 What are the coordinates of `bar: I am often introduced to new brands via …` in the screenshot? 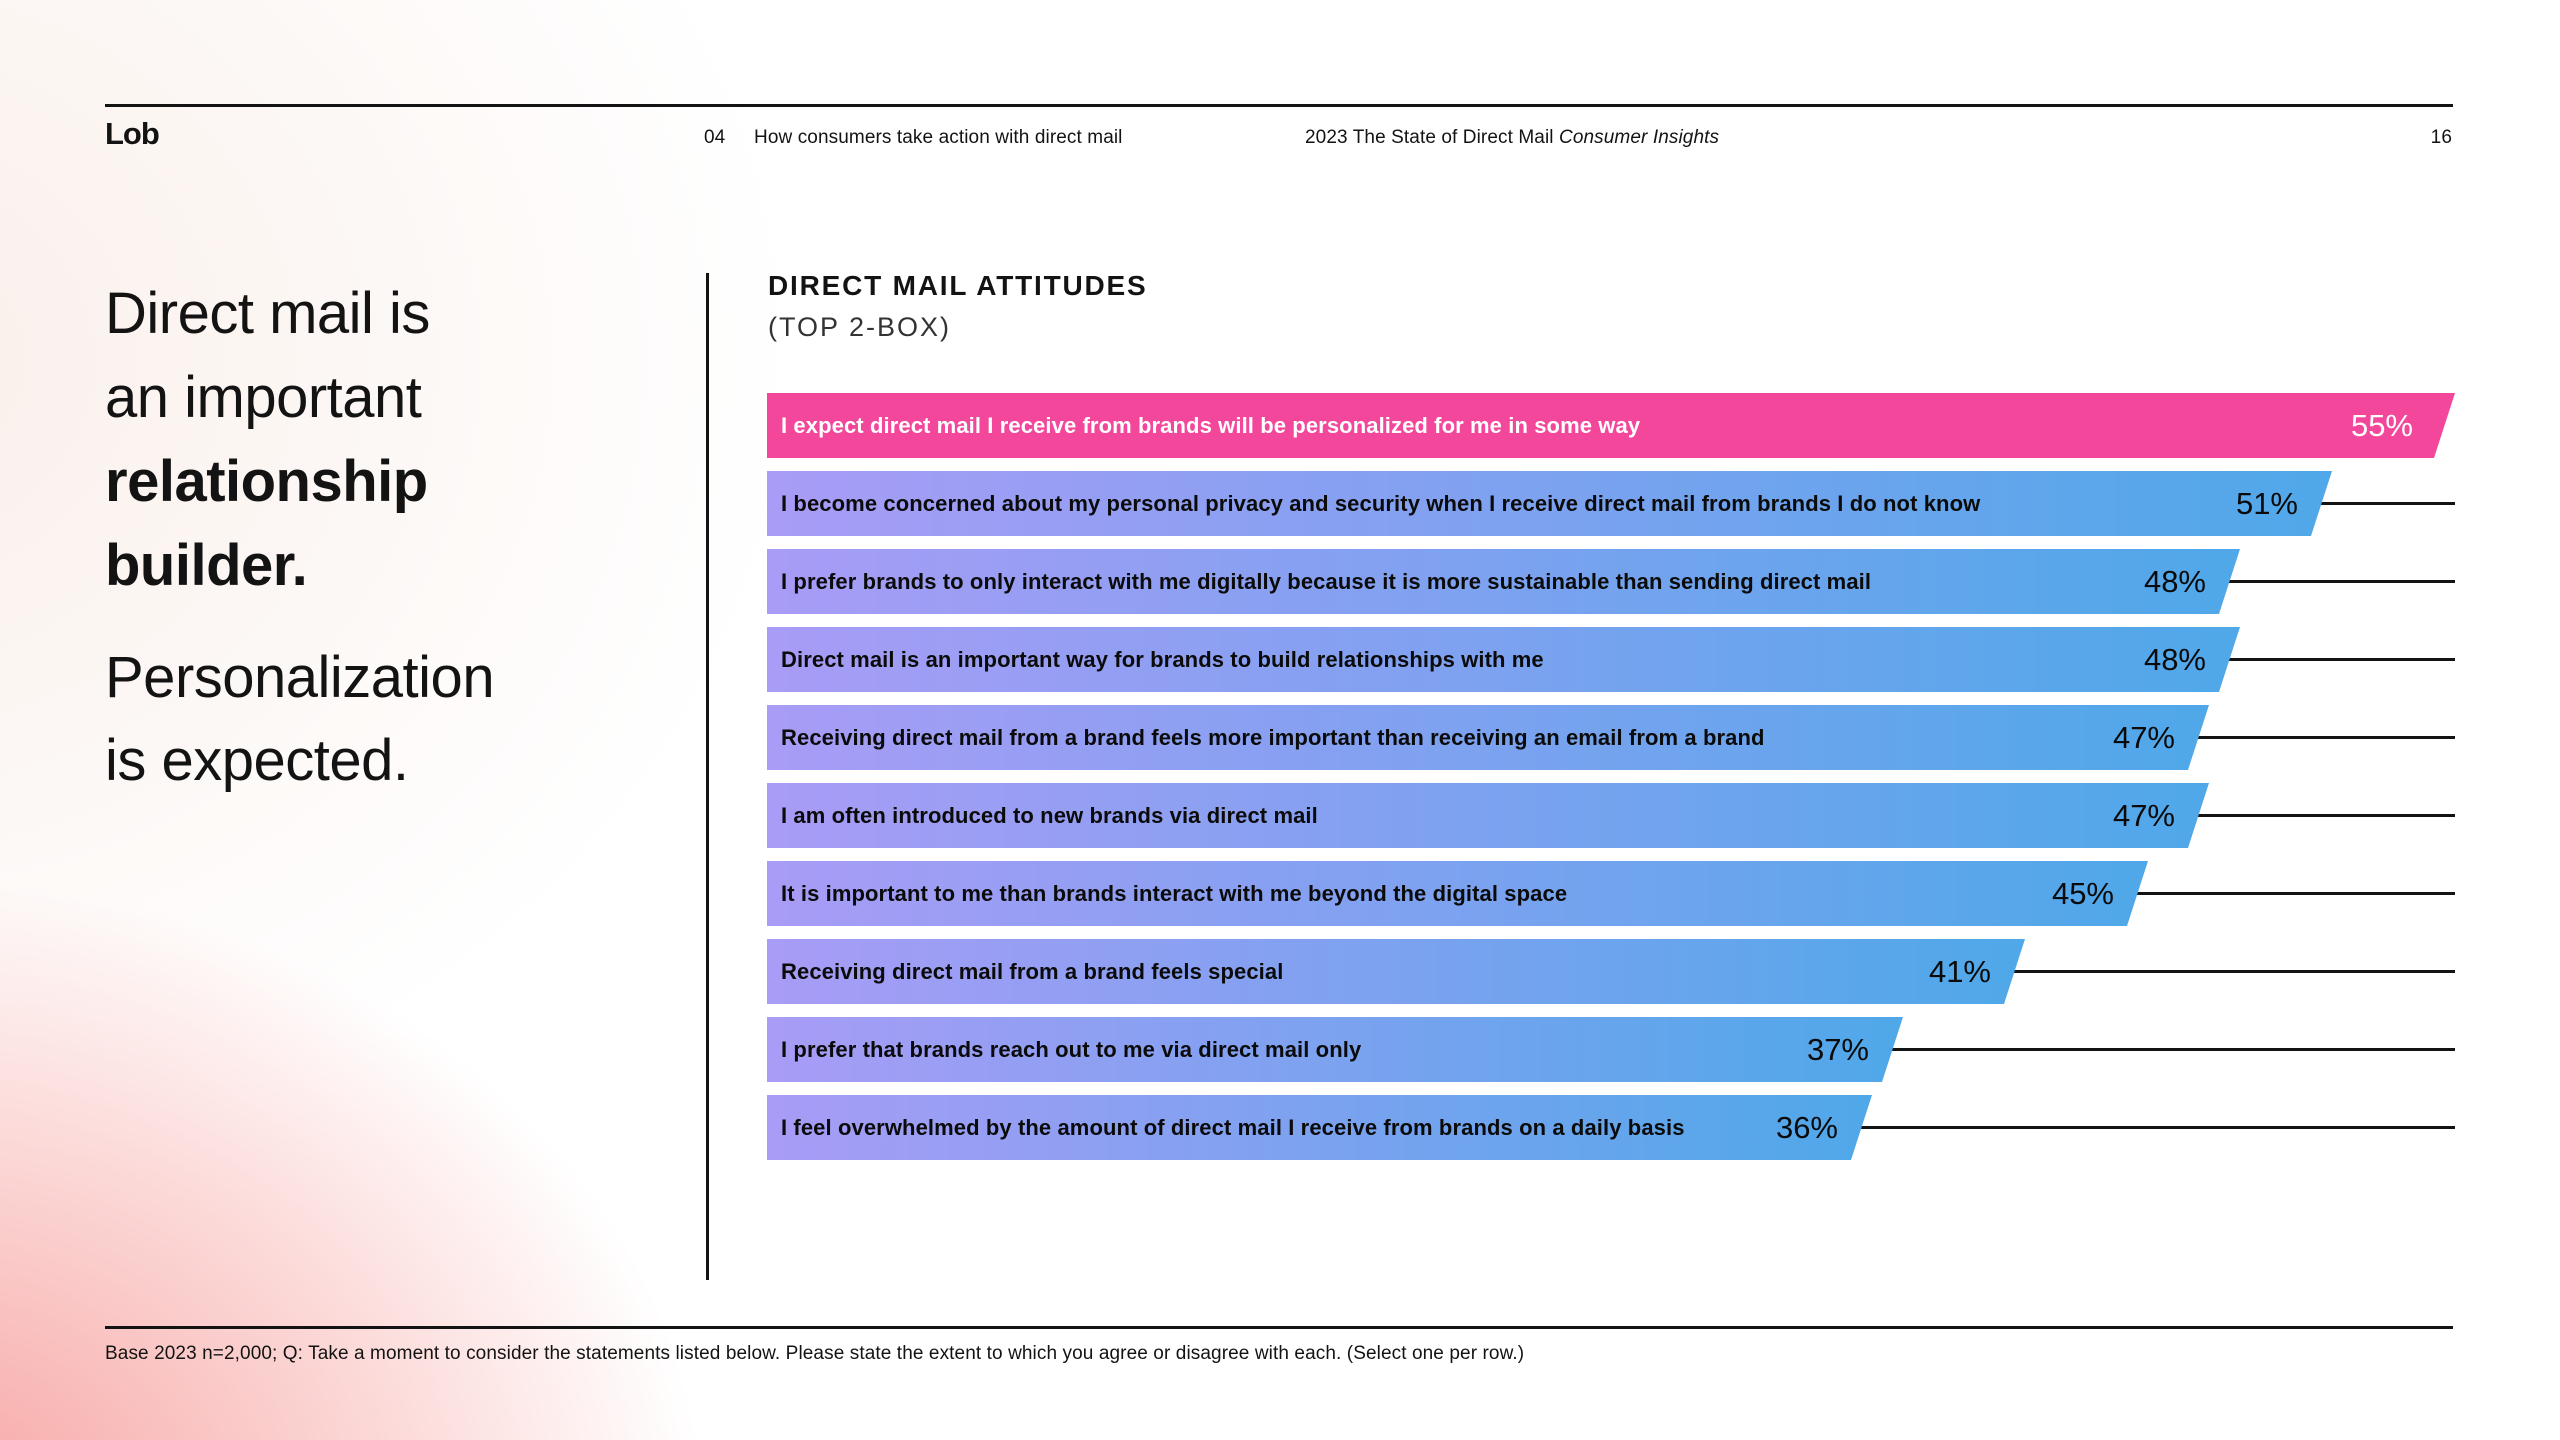 It's located at (1488, 815).